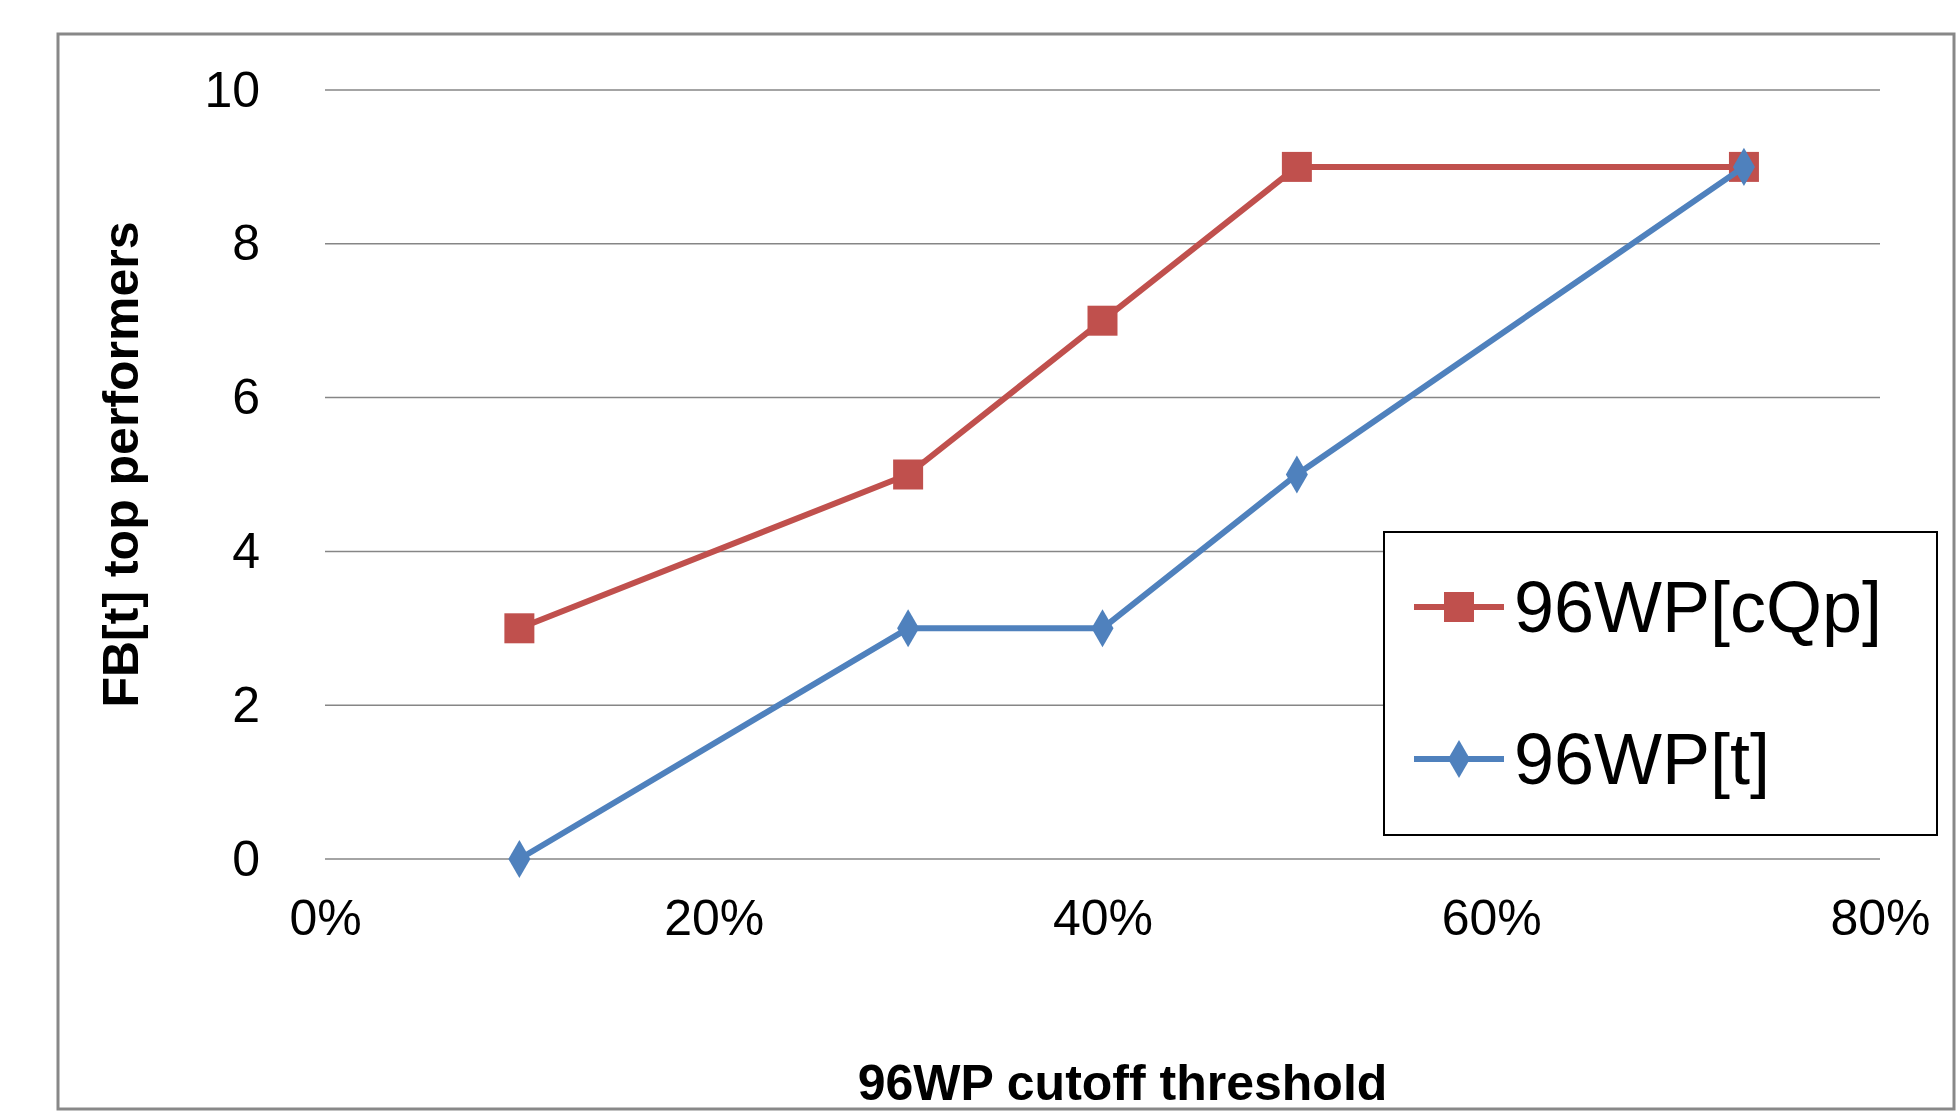 The image size is (1959, 1113). I want to click on legend-label: 96WP[t], so click(1642, 759).